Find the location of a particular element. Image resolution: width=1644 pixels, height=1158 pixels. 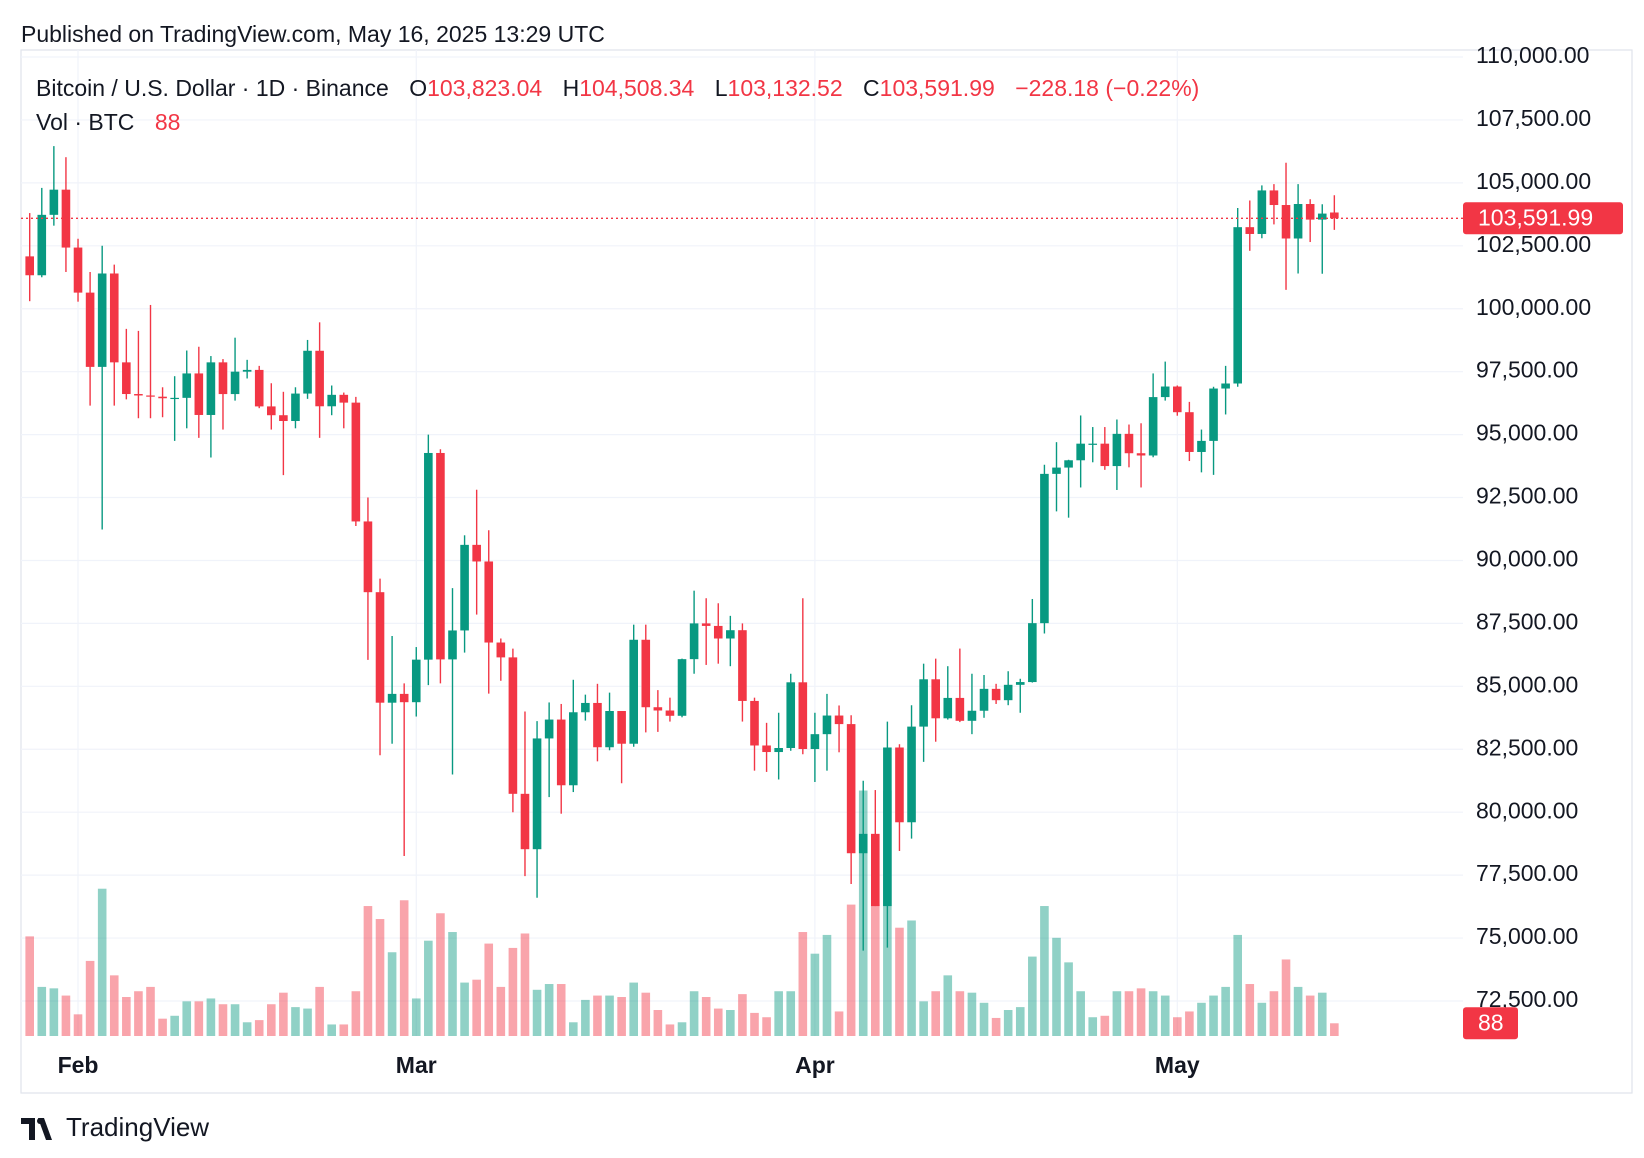

logo-mark is located at coordinates (36, 1129).